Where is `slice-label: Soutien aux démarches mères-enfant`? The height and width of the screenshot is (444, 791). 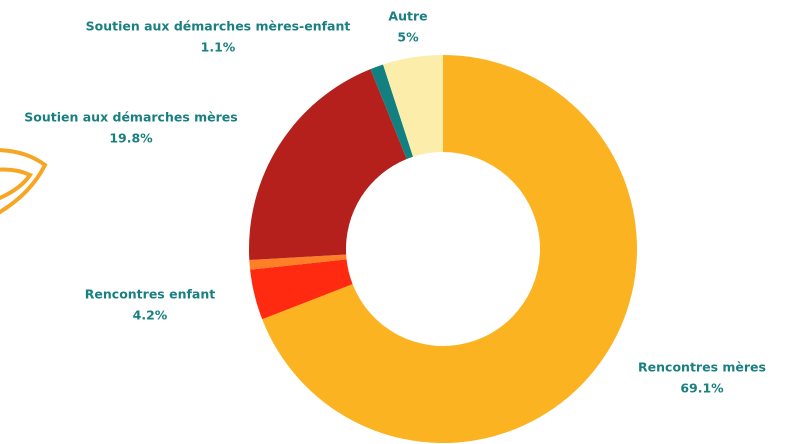
slice-label: Soutien aux démarches mères-enfant is located at coordinates (218, 26).